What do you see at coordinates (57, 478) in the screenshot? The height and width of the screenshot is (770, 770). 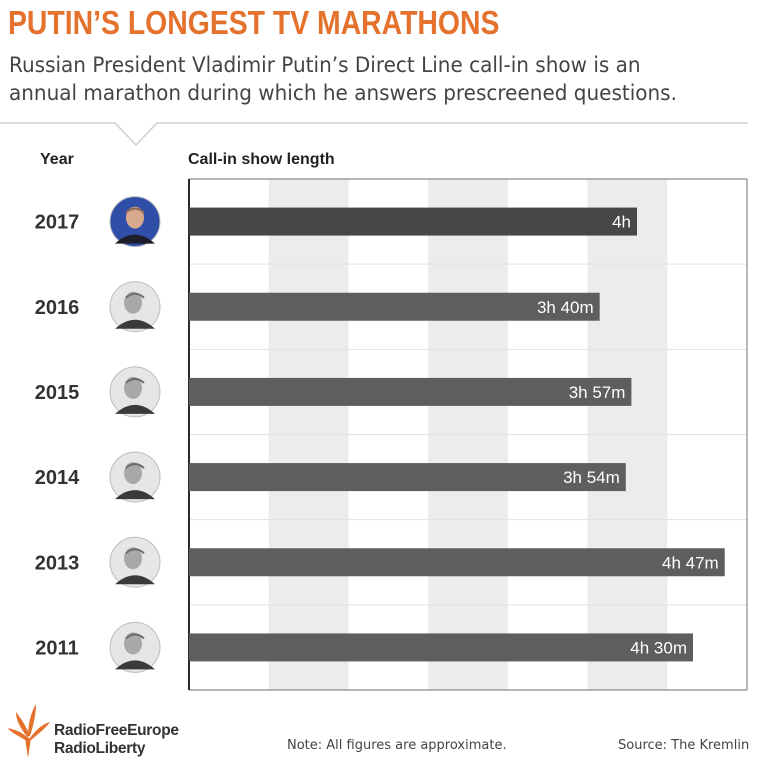 I see `year-label-2014: 2014` at bounding box center [57, 478].